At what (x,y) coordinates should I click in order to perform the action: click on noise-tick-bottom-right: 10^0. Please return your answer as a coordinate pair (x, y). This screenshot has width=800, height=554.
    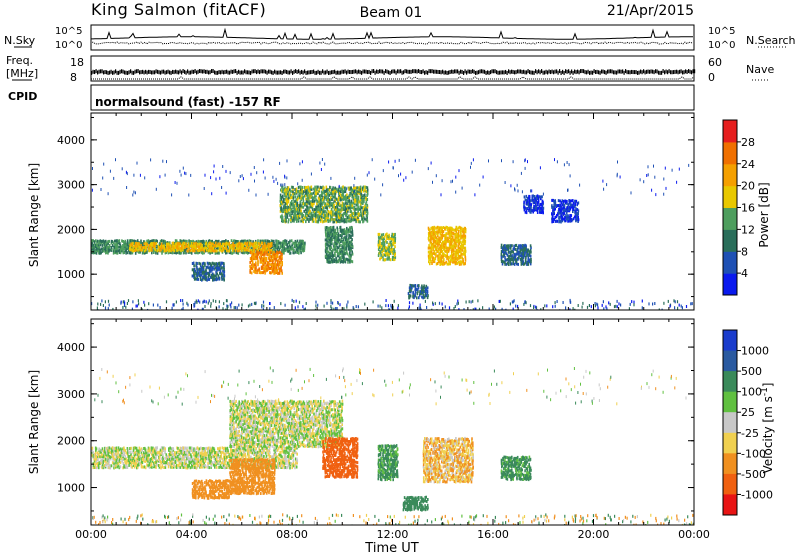
    Looking at the image, I should click on (721, 45).